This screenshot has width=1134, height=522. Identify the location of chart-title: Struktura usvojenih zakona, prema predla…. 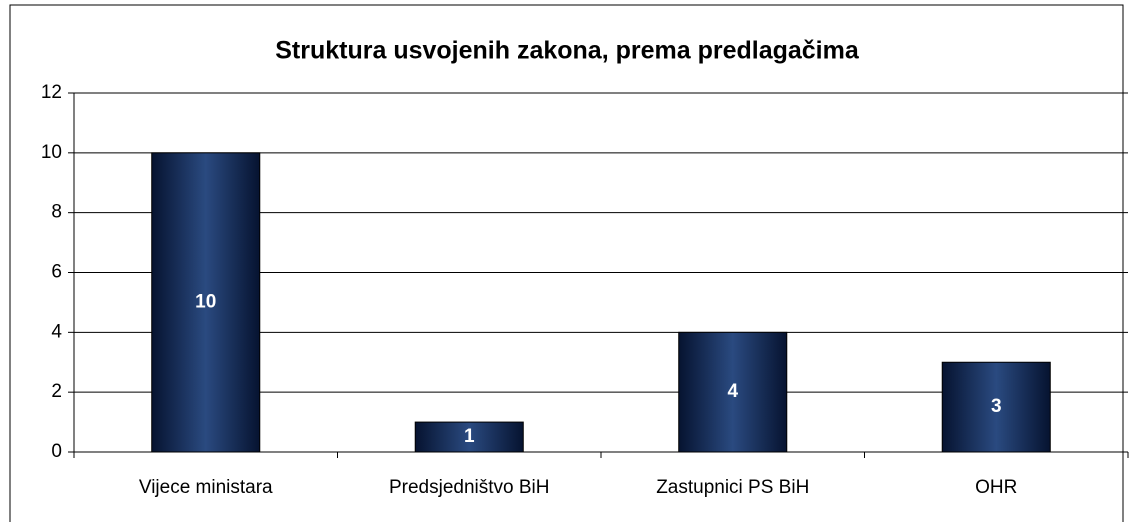
(567, 51).